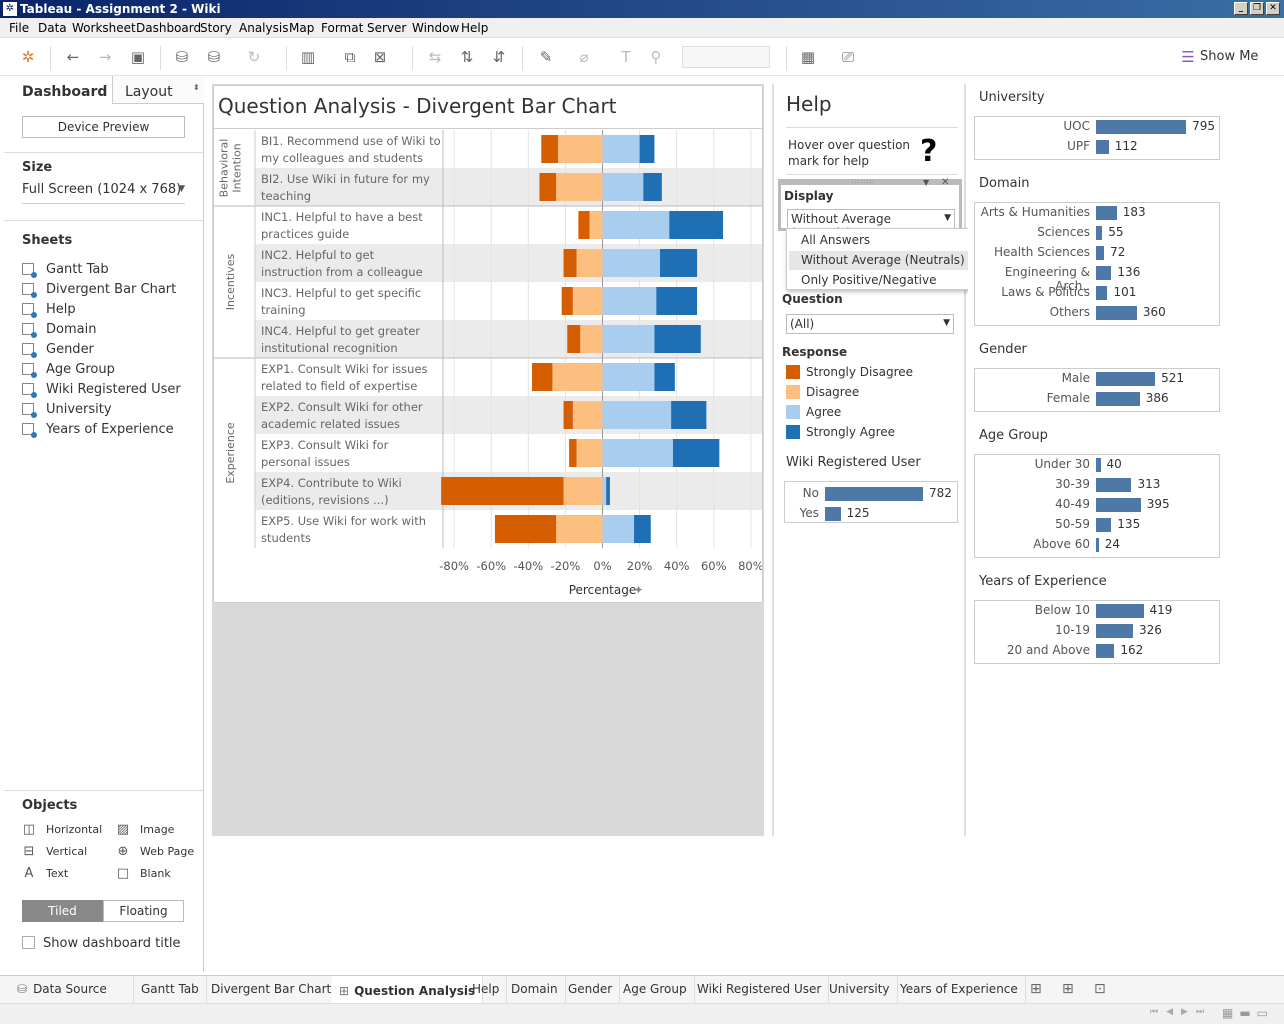 The image size is (1284, 1024). I want to click on menu-story: Story, so click(216, 28).